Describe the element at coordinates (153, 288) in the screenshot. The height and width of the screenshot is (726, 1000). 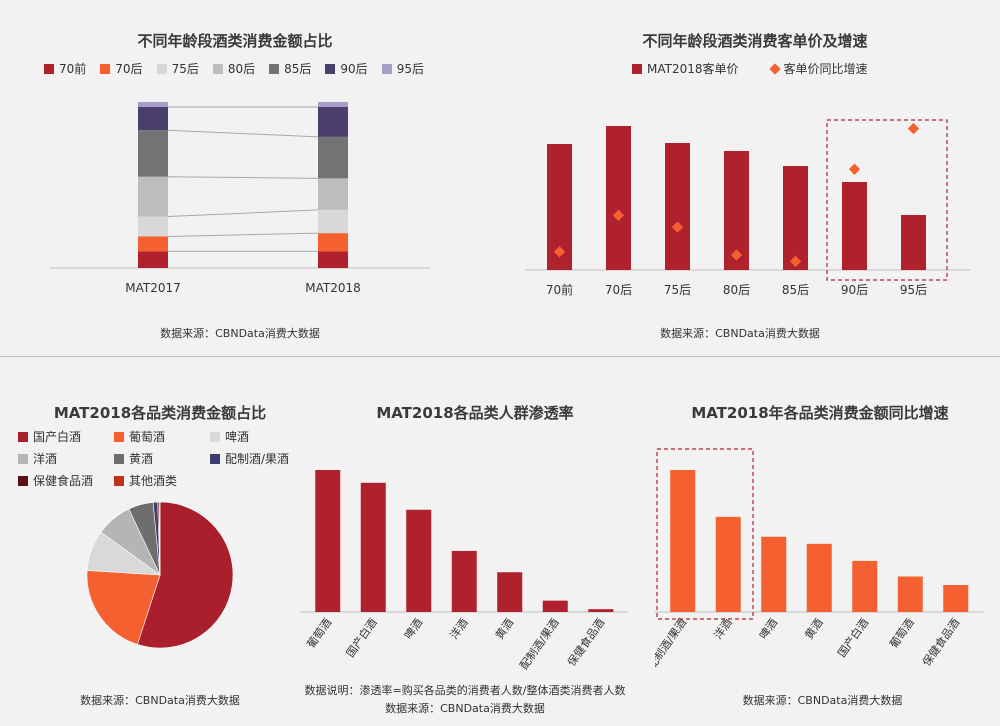
I see `x-tick-label: MAT2017` at that location.